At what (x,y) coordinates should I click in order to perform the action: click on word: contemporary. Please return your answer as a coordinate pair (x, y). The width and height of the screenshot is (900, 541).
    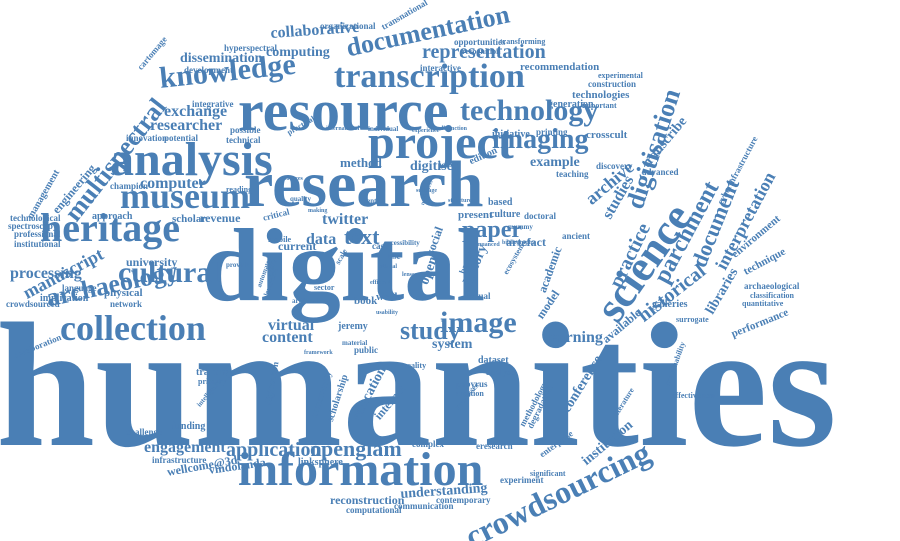
    Looking at the image, I should click on (463, 500).